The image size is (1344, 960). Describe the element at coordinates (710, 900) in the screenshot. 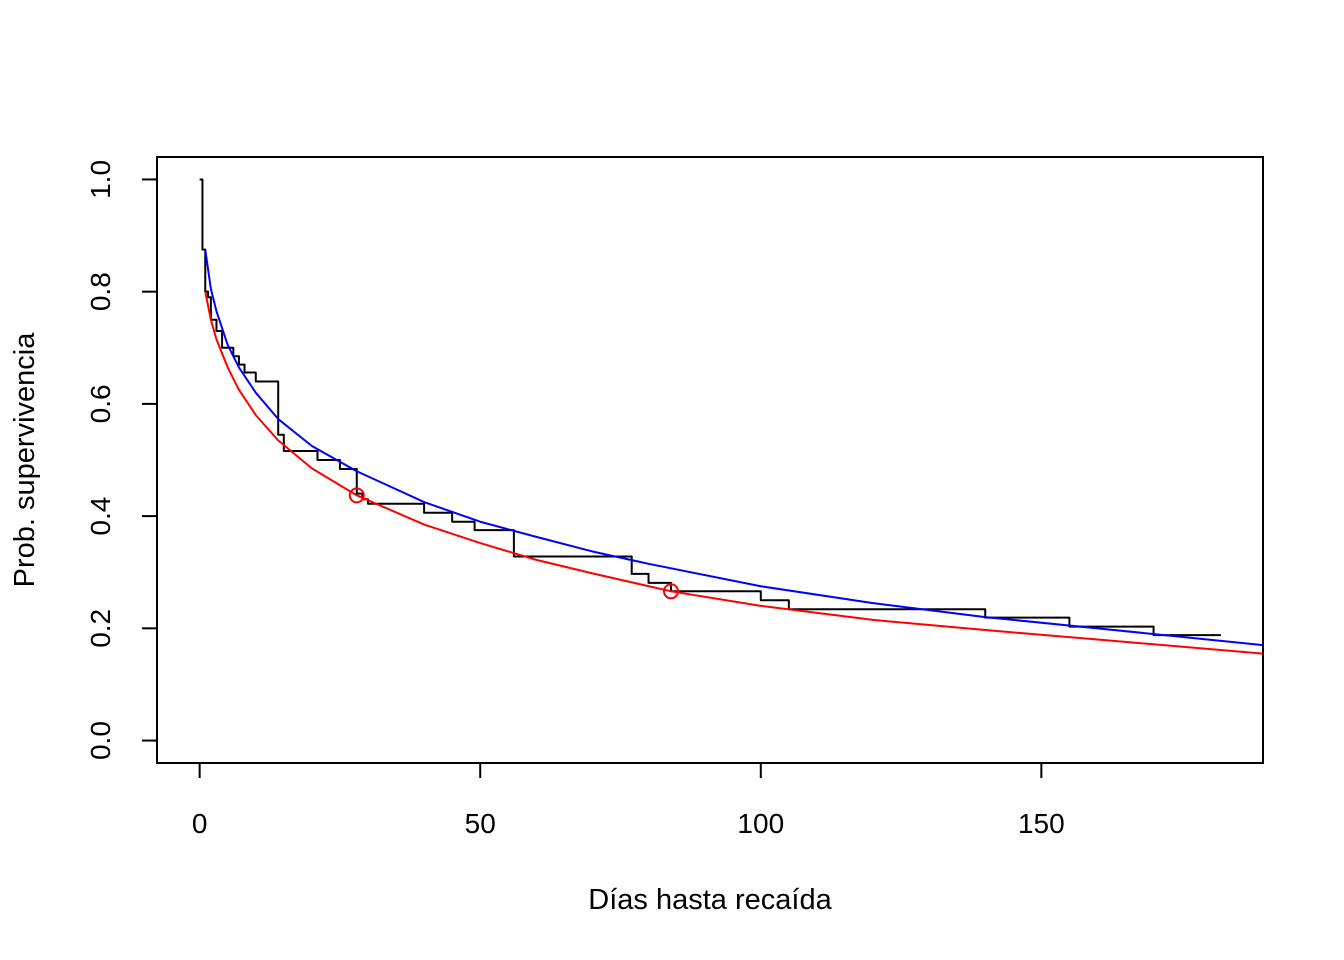

I see `x-axis-label: Días hasta recaída` at that location.